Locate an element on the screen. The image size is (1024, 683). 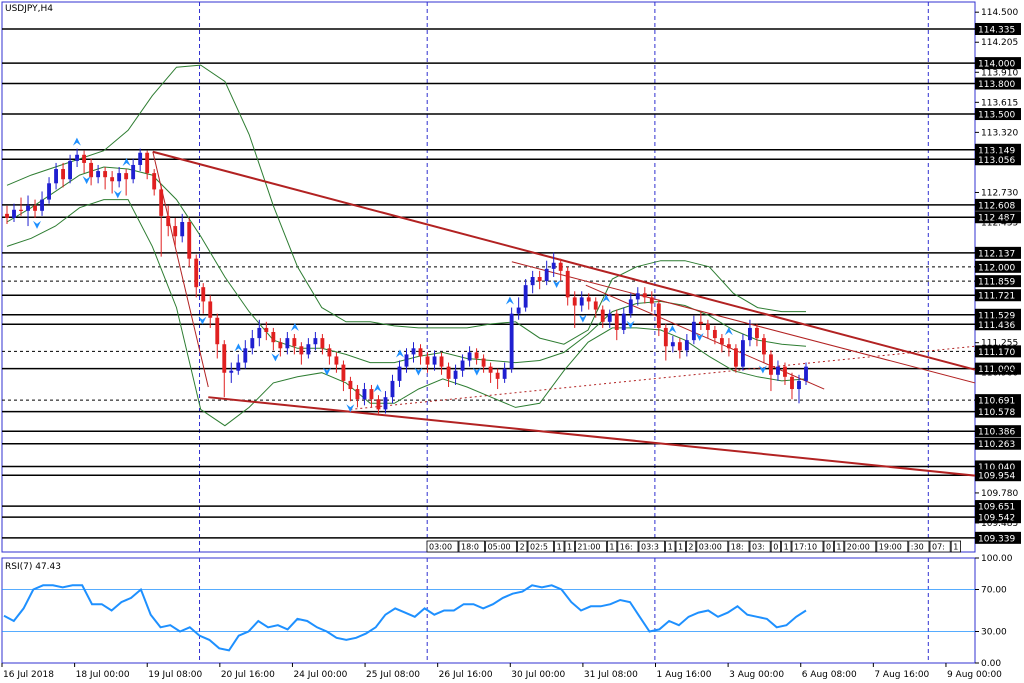
time-tag-1: 18:0 is located at coordinates (470, 547).